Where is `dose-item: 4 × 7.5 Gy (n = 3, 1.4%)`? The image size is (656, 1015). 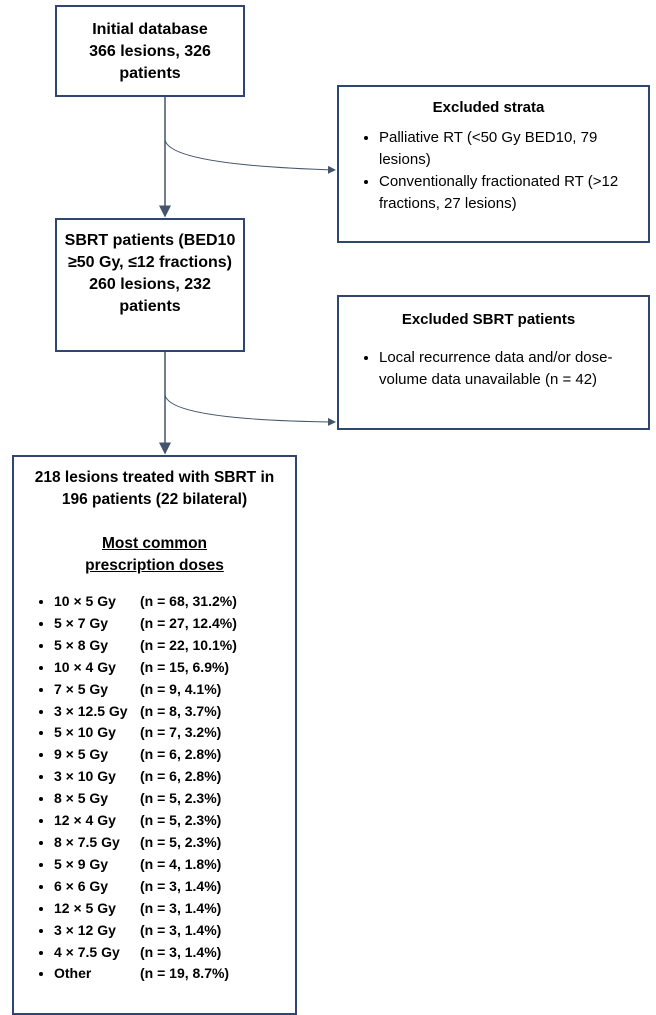
dose-item: 4 × 7.5 Gy (n = 3, 1.4%) is located at coordinates (168, 953).